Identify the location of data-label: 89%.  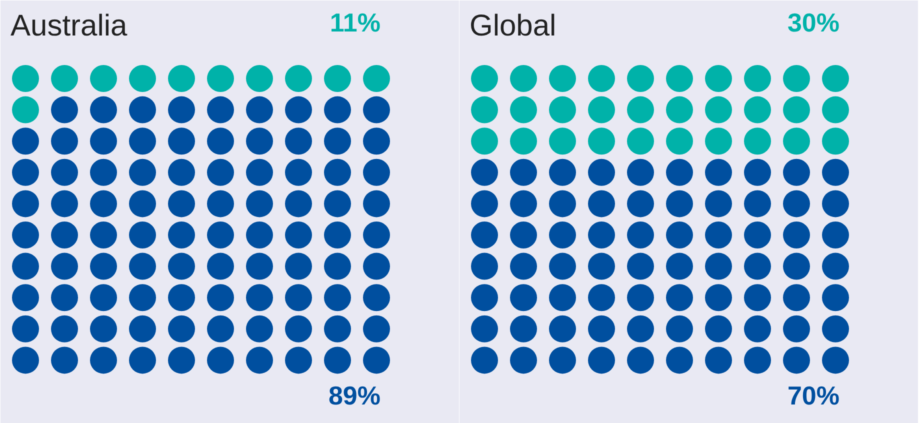
(354, 395).